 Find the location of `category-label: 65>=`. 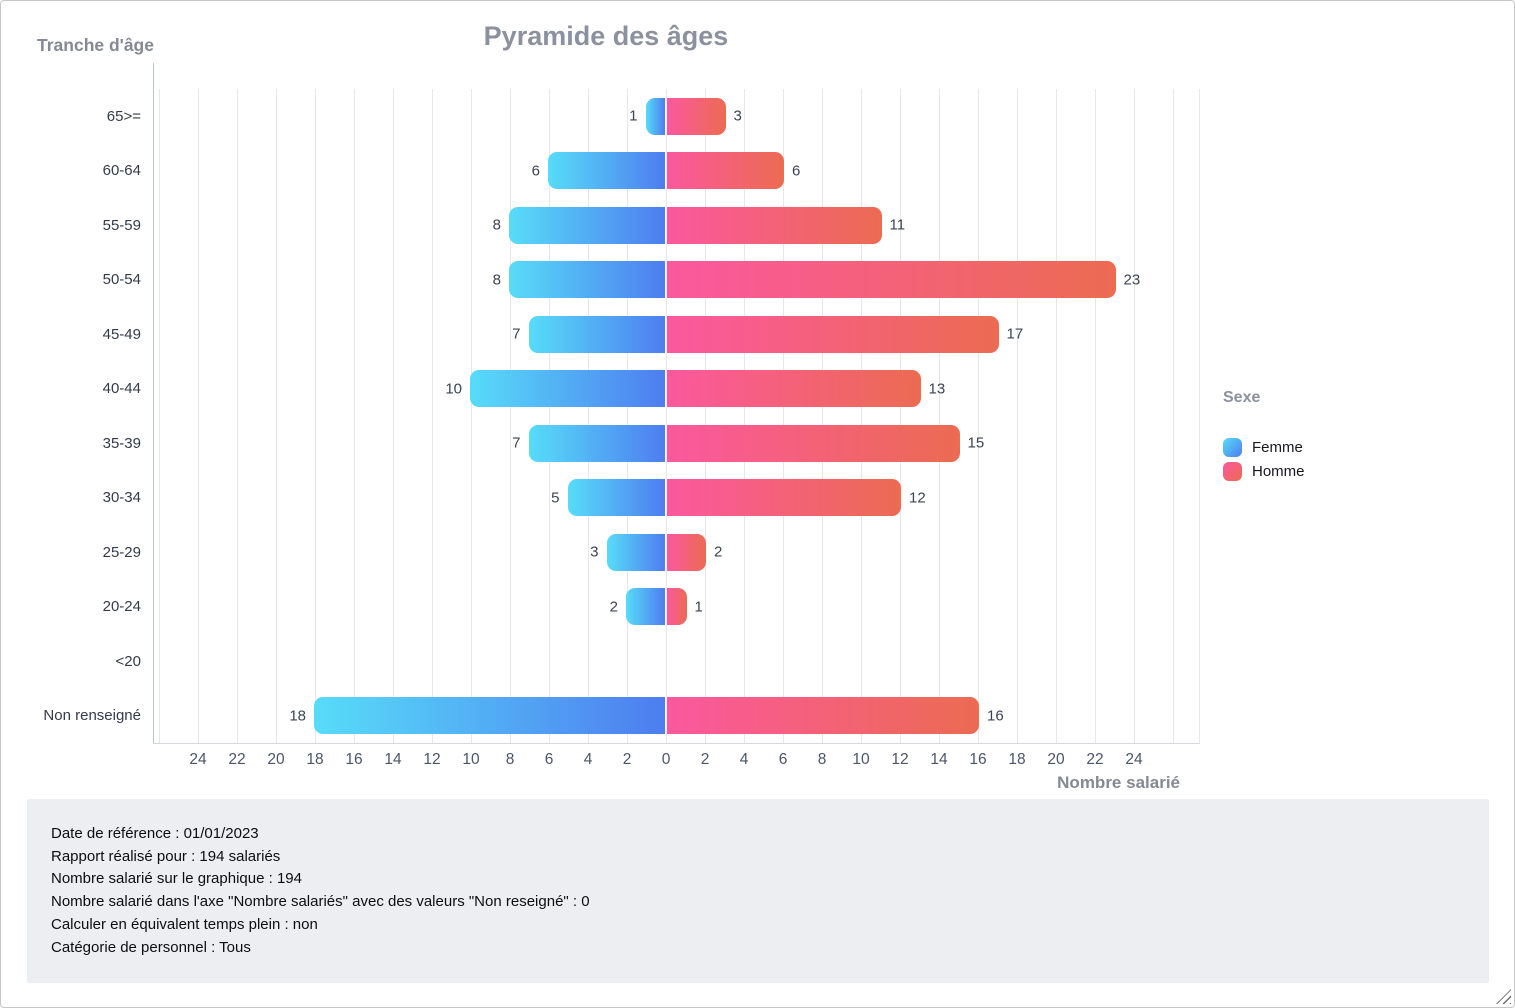

category-label: 65>= is located at coordinates (123, 116).